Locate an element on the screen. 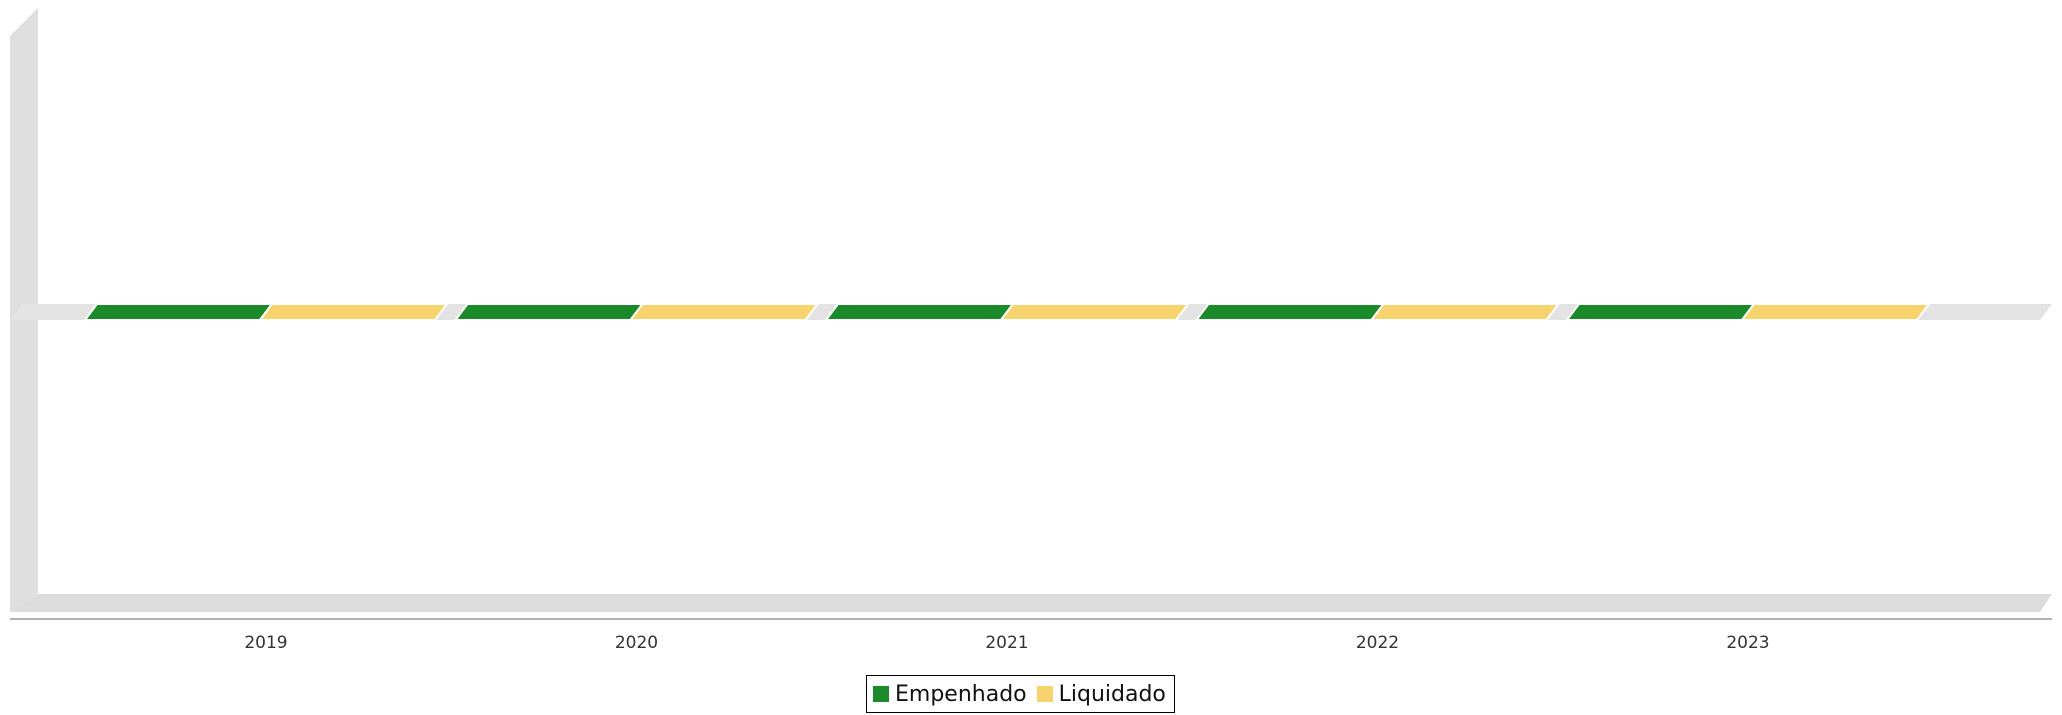 The image size is (2062, 715). legend-item-empenhado: Empenhado is located at coordinates (950, 694).